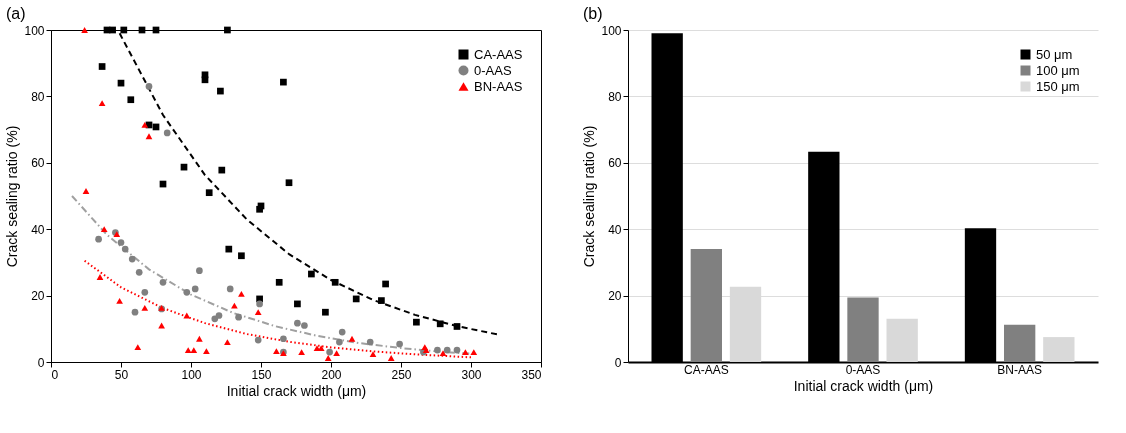 The width and height of the screenshot is (1126, 433). Describe the element at coordinates (493, 70) in the screenshot. I see `legend-label: 0-AAS` at that location.